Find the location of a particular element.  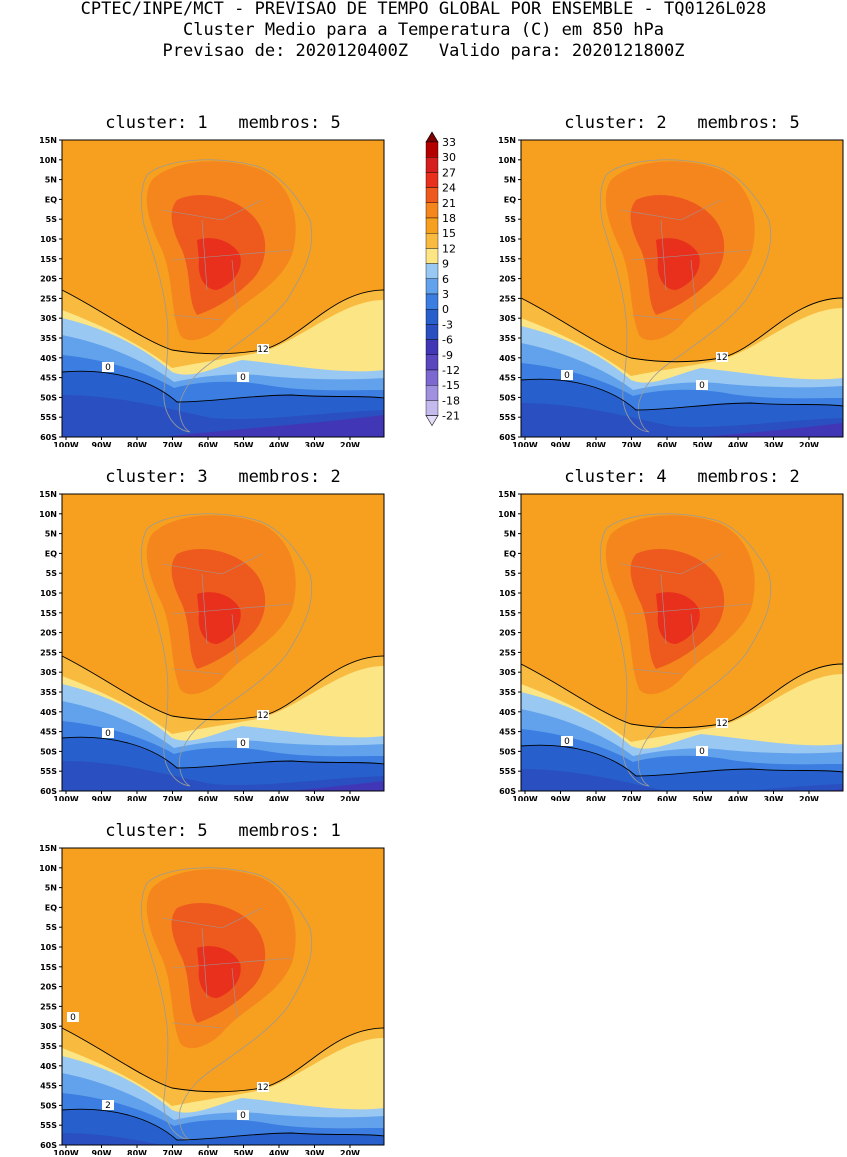

colorbar-level: -12 is located at coordinates (451, 370).